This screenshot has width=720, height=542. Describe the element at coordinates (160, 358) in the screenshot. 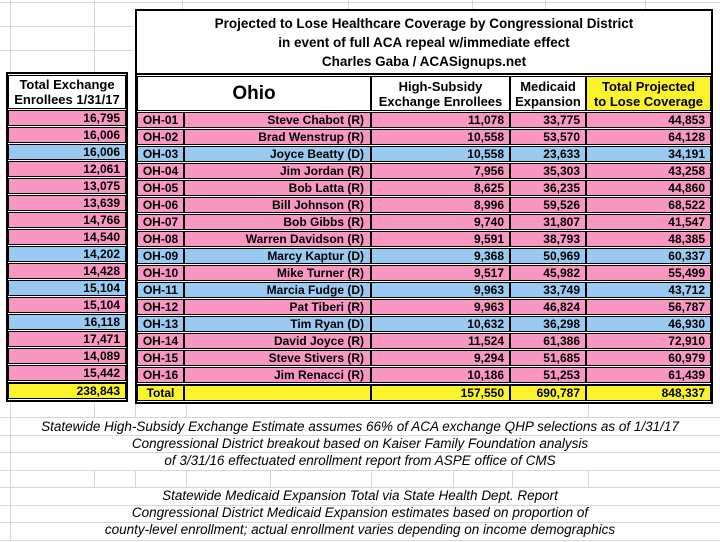

I see `district-cell: OH-15` at that location.